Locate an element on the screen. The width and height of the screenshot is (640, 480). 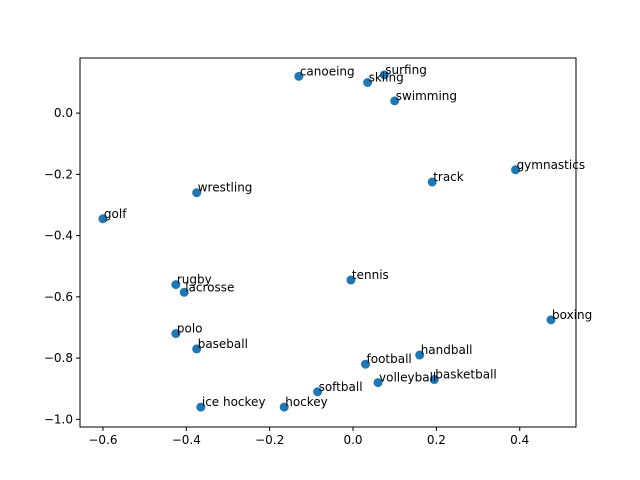
point-label: softball is located at coordinates (341, 387).